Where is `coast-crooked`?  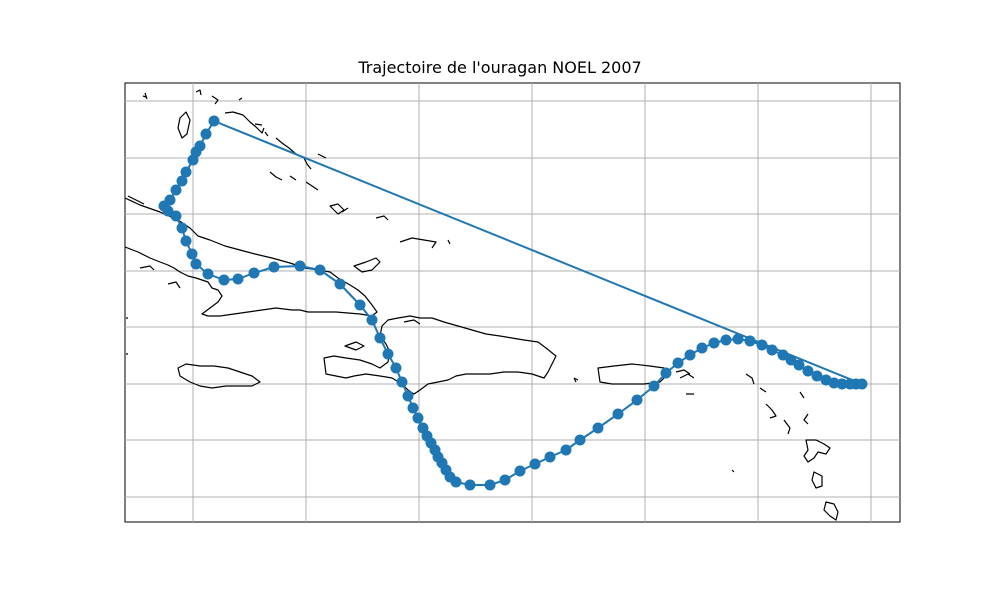
coast-crooked is located at coordinates (136, 200).